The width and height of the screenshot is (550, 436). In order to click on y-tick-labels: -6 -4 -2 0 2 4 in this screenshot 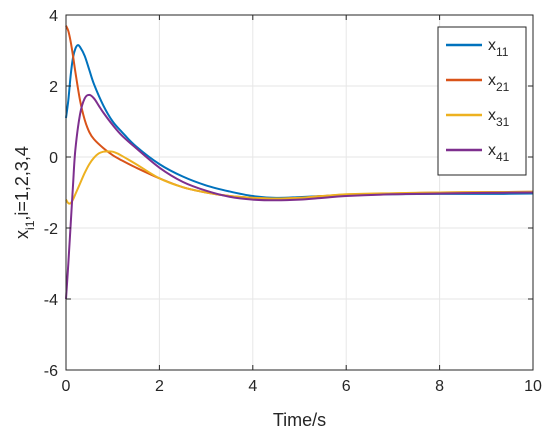, I will do `click(51, 194)`.